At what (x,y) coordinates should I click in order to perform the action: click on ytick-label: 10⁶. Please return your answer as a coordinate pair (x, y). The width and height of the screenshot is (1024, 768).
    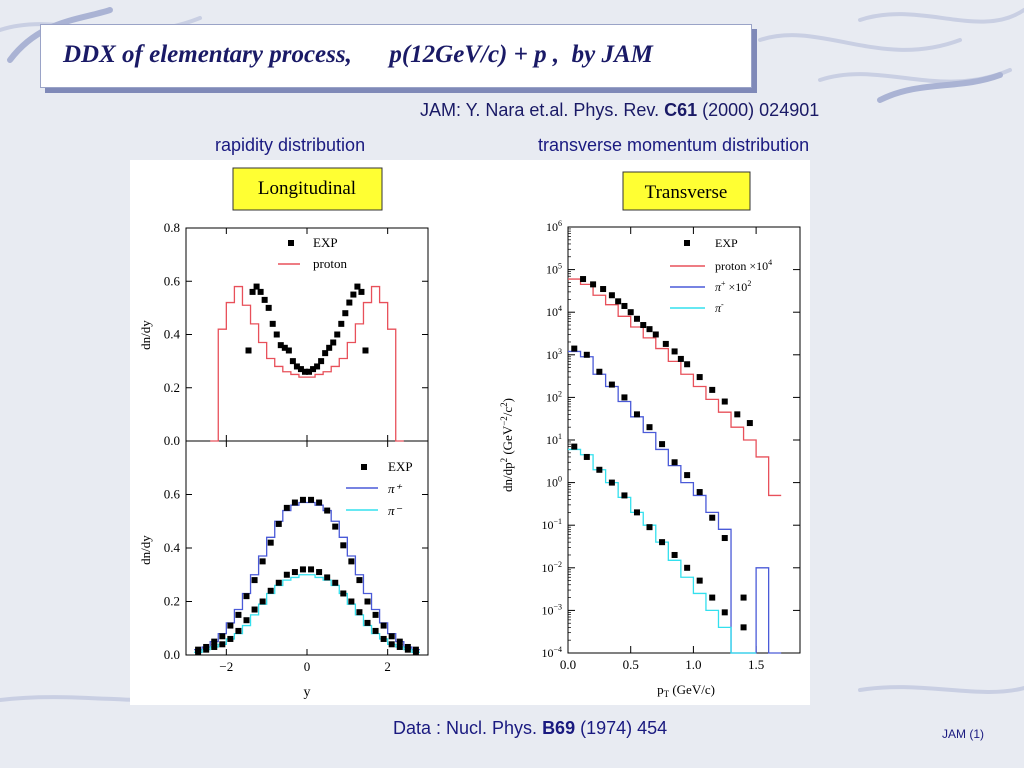
    Looking at the image, I should click on (554, 226).